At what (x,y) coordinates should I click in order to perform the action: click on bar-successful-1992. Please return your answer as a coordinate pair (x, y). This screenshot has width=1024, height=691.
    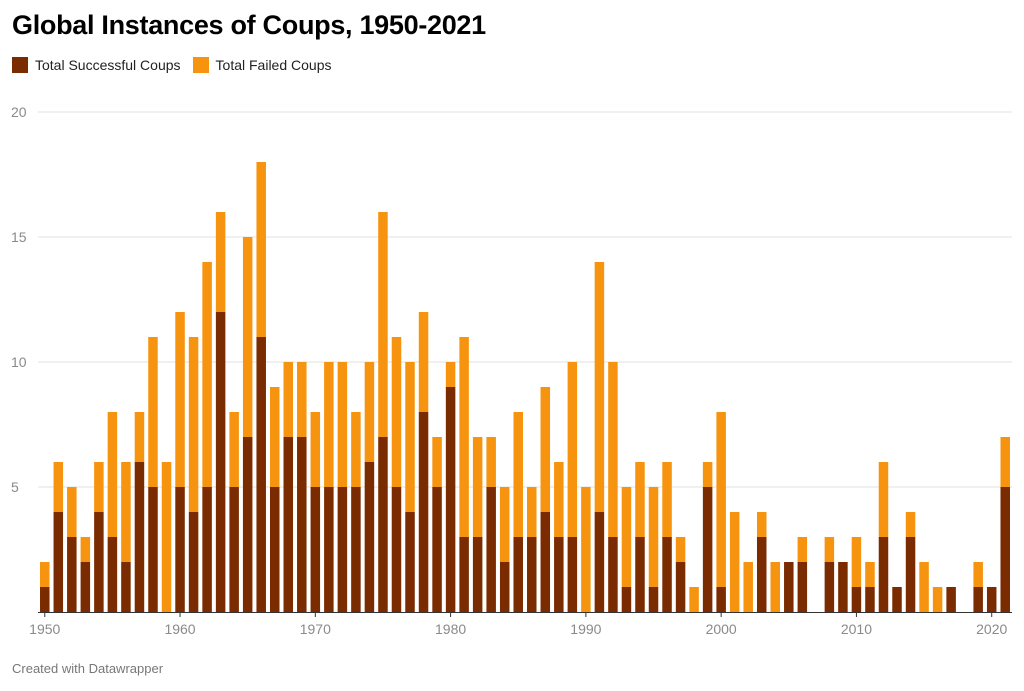
    Looking at the image, I should click on (613, 574).